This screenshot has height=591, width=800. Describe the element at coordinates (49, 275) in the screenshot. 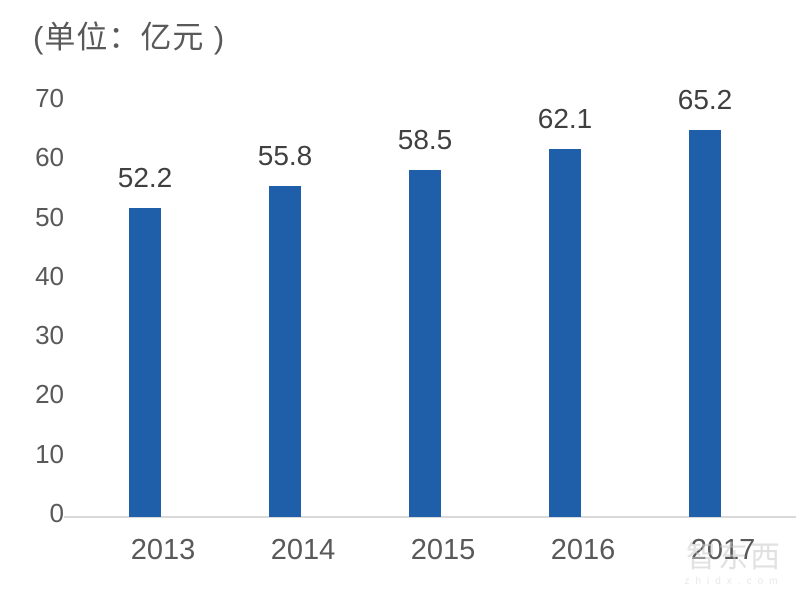

I see `y-axis-tick-label: 40` at that location.